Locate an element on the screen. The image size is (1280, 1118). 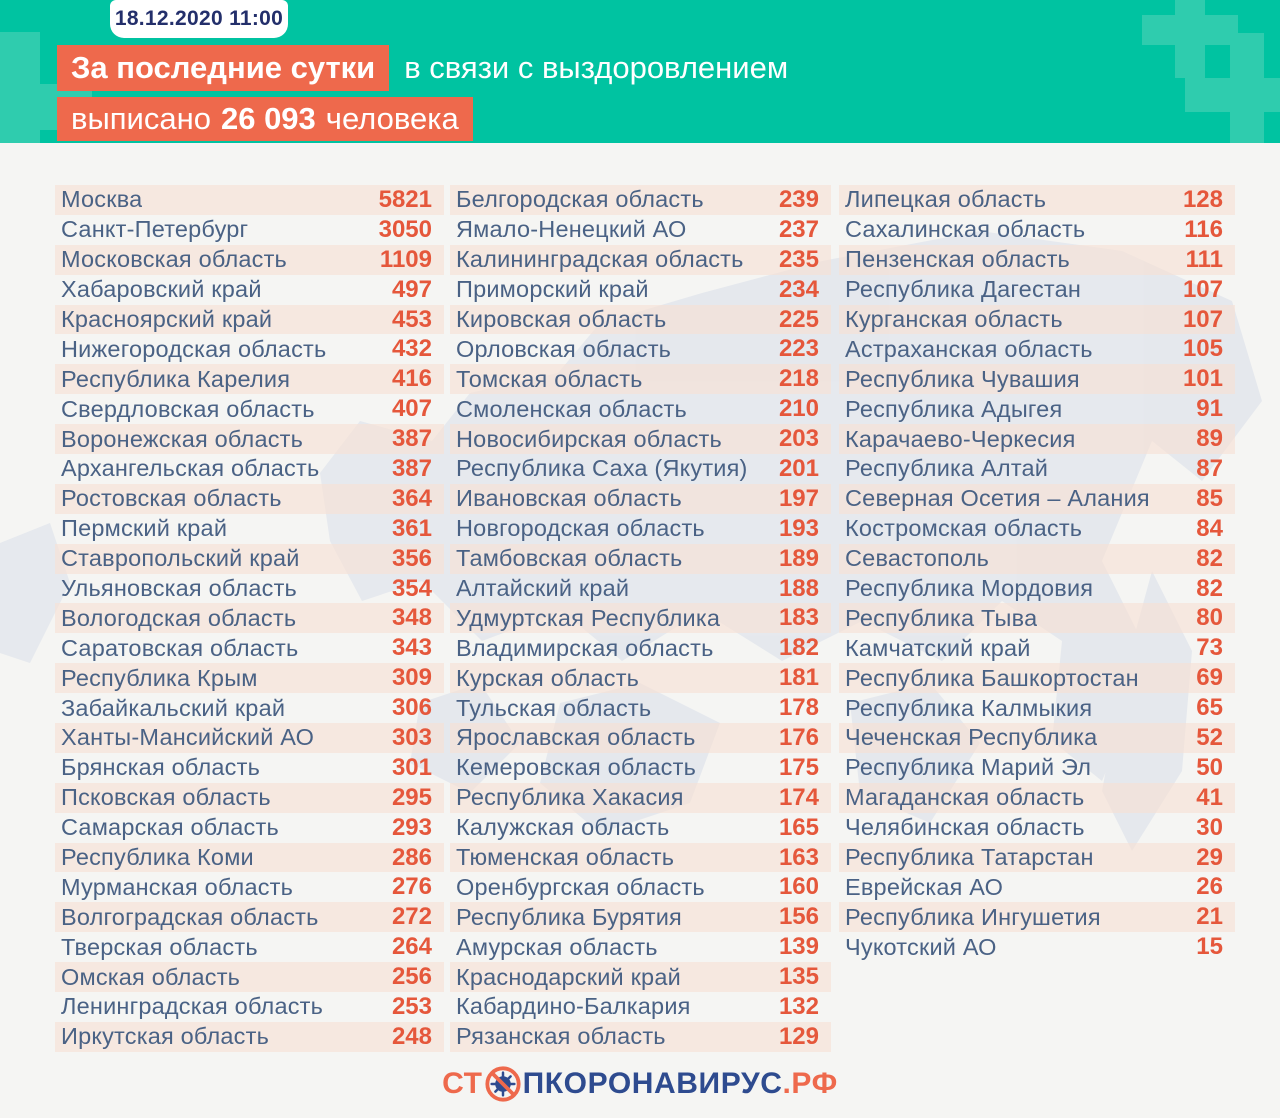
region-value: 107 is located at coordinates (1202, 289).